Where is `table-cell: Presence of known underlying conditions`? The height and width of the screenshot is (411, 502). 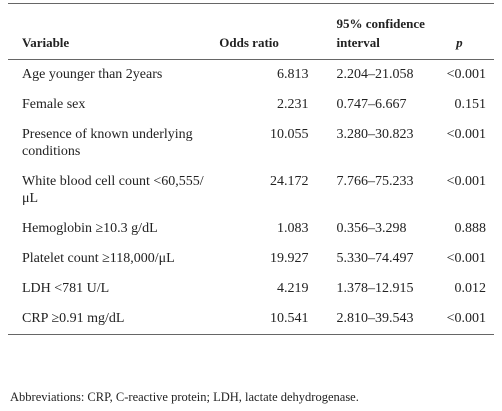 table-cell: Presence of known underlying conditions is located at coordinates (107, 143).